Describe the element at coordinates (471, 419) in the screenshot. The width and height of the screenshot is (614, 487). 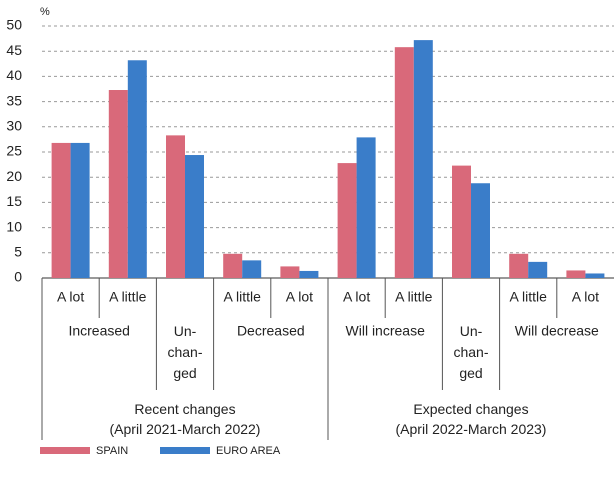
I see `section-label: Expected changes (April 2022-March 2023)` at that location.